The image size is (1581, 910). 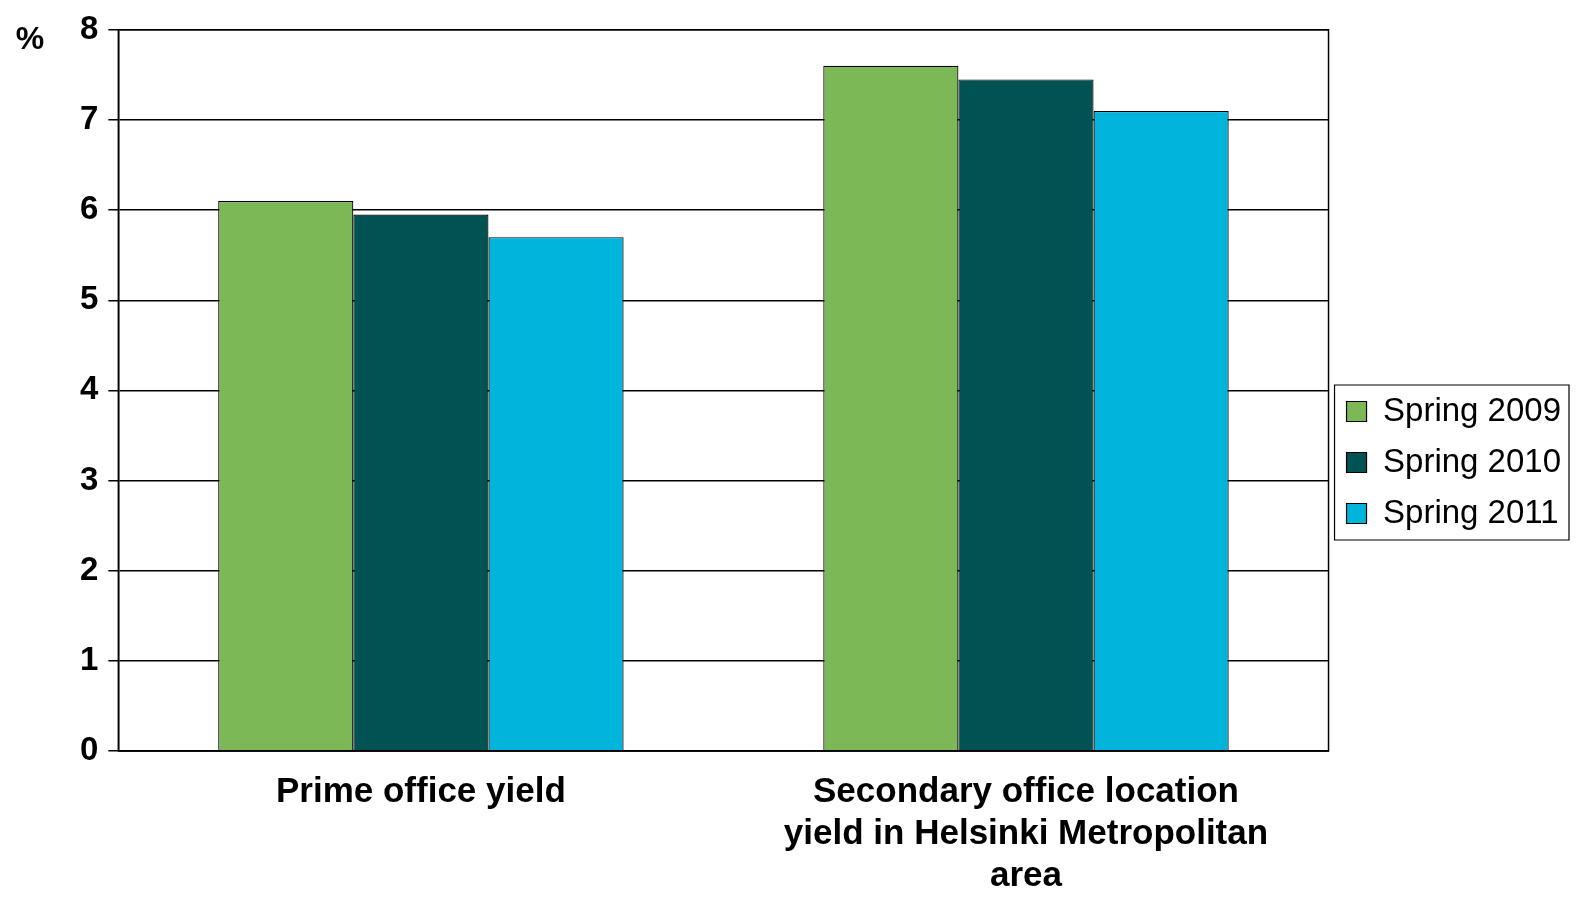 I want to click on y-tick-label: 7, so click(x=89, y=118).